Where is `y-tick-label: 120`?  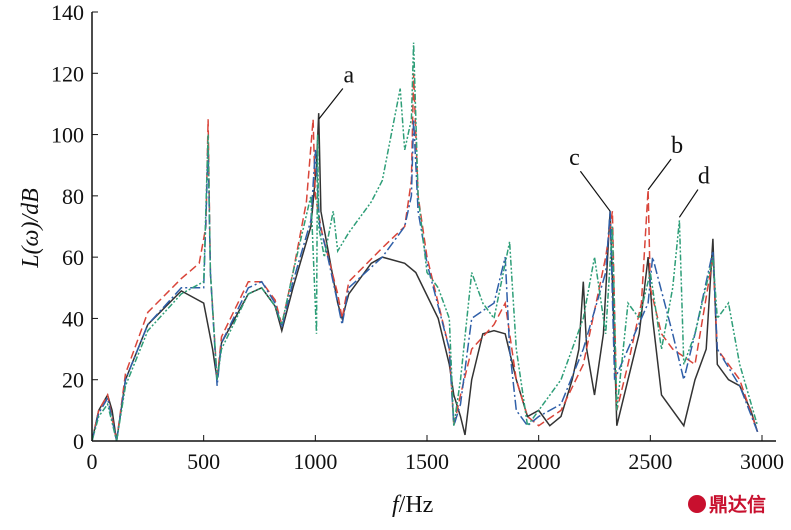 y-tick-label: 120 is located at coordinates (67, 73).